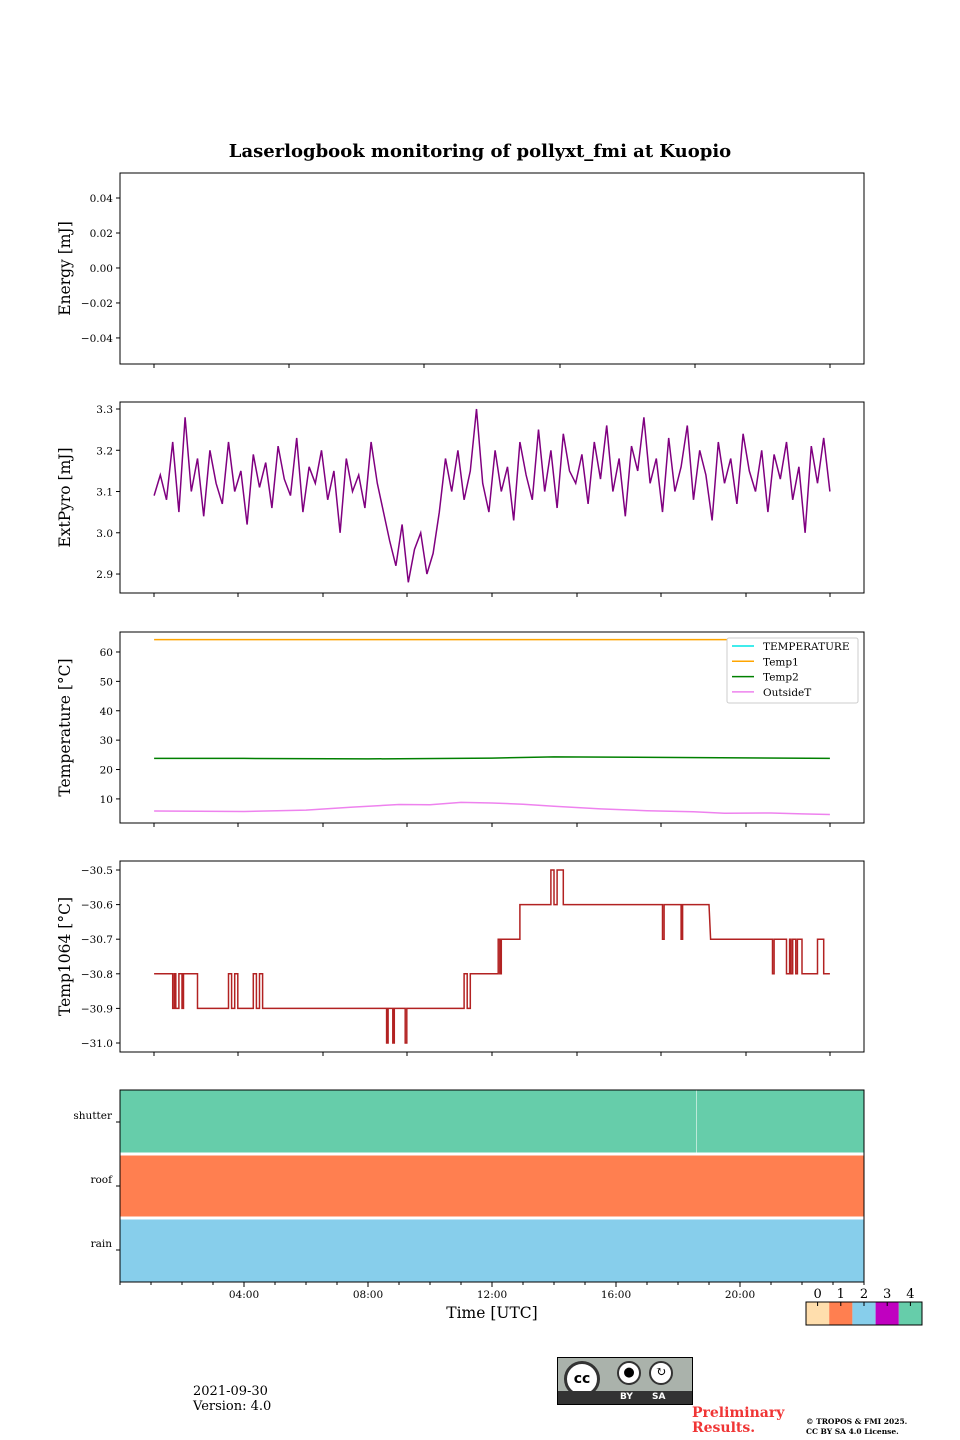 This screenshot has width=960, height=1440. What do you see at coordinates (492, 808) in the screenshot?
I see `series-outsidet` at bounding box center [492, 808].